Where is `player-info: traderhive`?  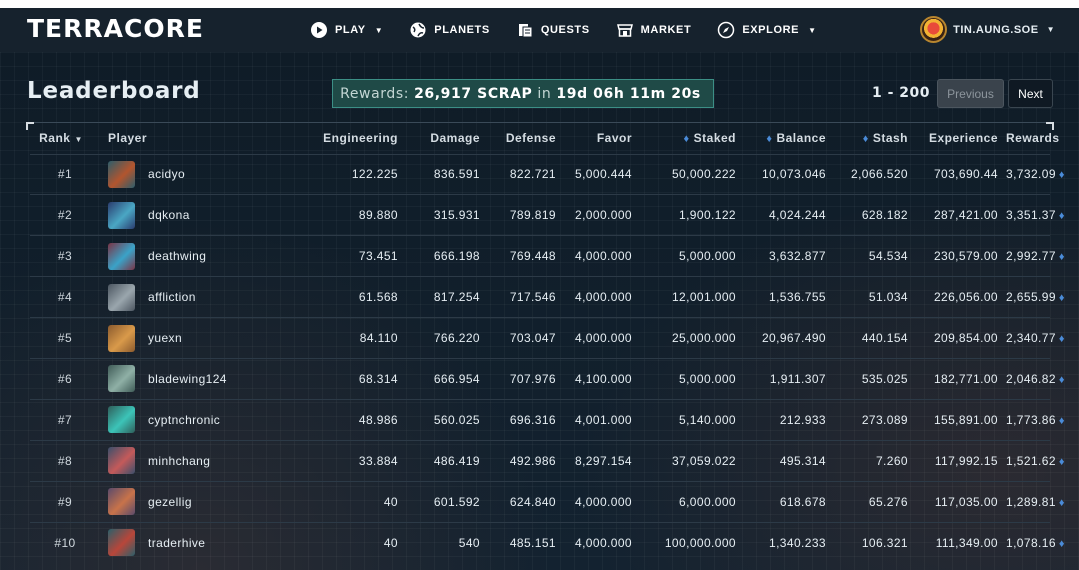
player-info: traderhive is located at coordinates (185, 543).